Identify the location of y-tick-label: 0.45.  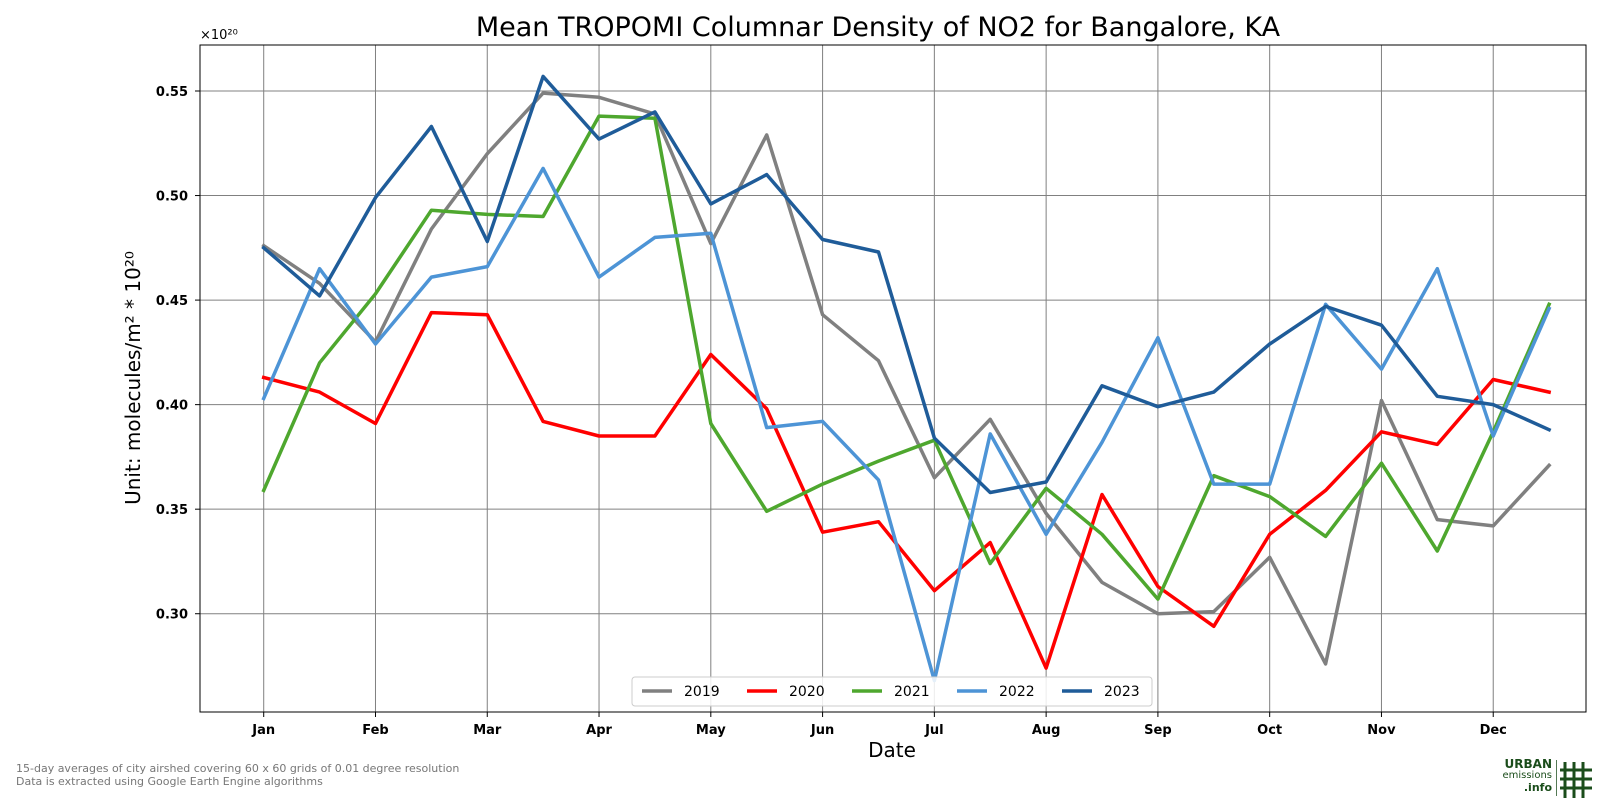
(172, 301).